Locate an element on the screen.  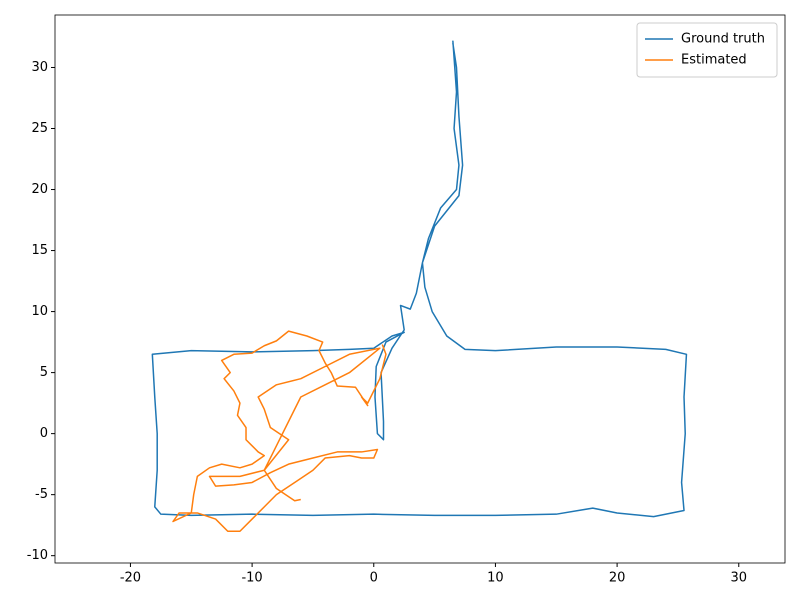
y-tick-label: 0 is located at coordinates (44, 433).